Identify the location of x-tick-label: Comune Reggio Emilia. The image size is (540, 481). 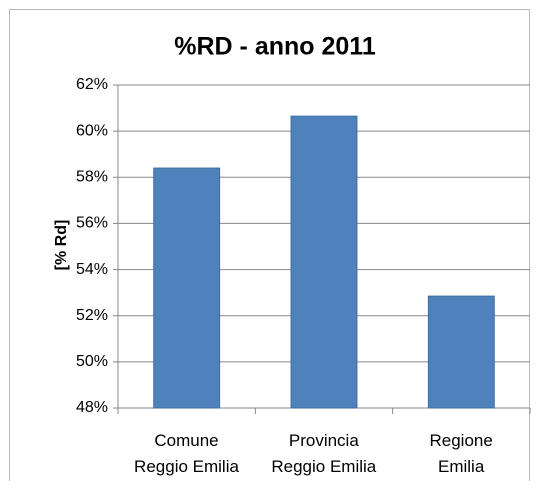
(186, 453).